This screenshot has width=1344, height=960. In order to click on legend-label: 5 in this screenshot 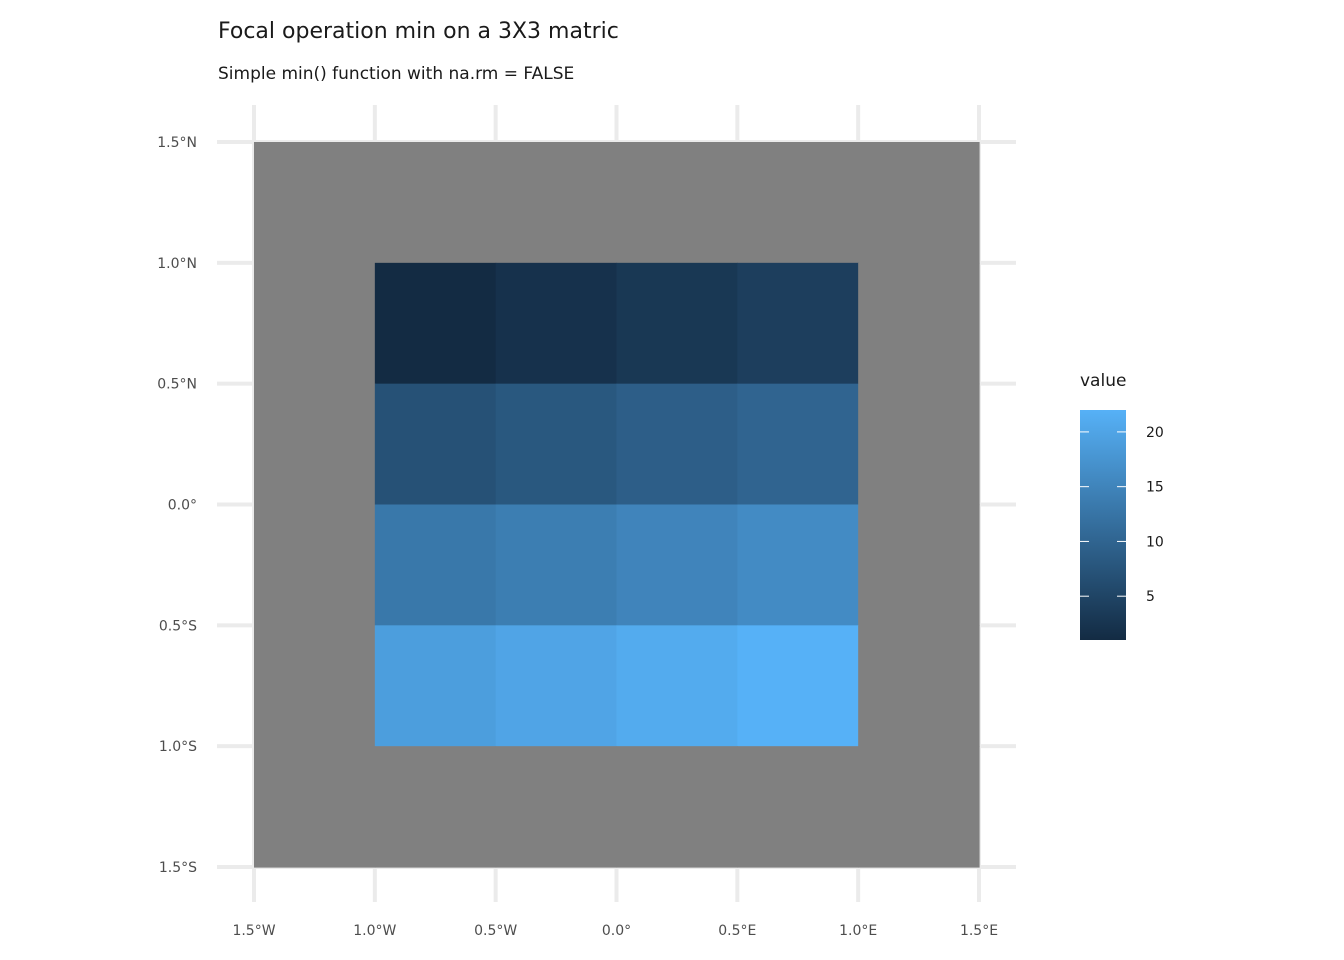, I will do `click(1150, 597)`.